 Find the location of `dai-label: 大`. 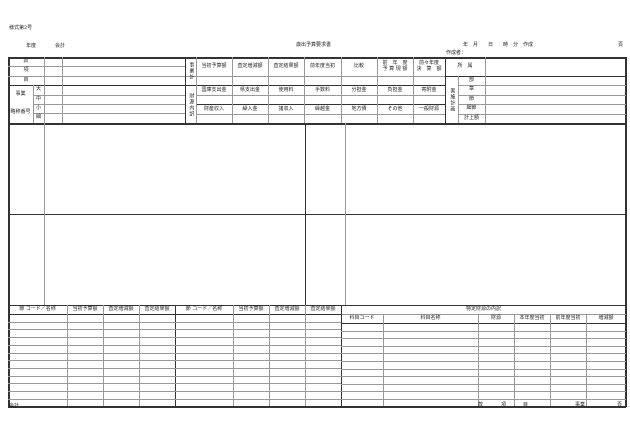

dai-label: 大 is located at coordinates (38, 89).